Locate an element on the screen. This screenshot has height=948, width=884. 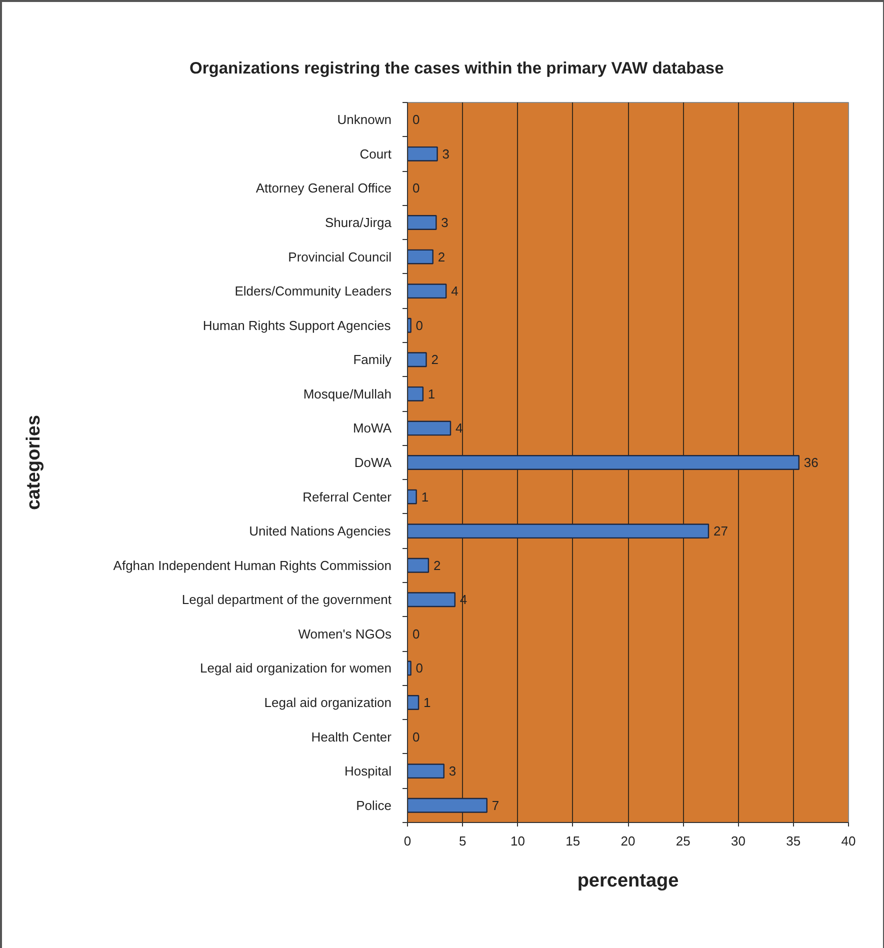
x-tick-label: 10 is located at coordinates (517, 841).